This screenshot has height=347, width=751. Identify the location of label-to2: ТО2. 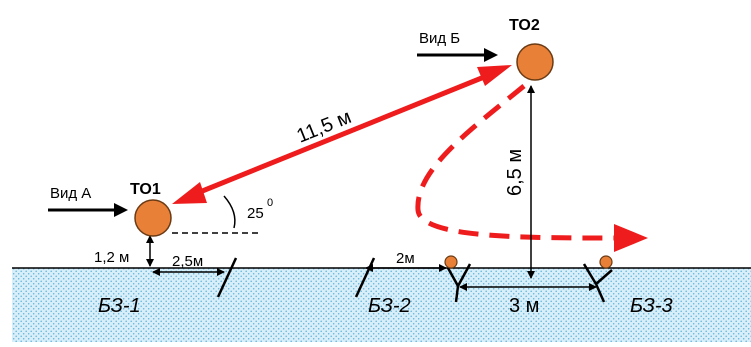
(524, 25).